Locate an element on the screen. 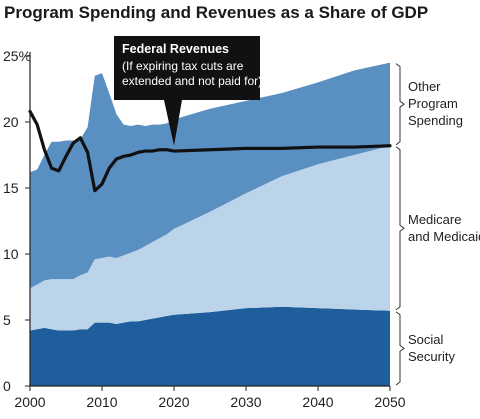 This screenshot has width=480, height=419. callout-line-2: extended and not paid for) is located at coordinates (192, 81).